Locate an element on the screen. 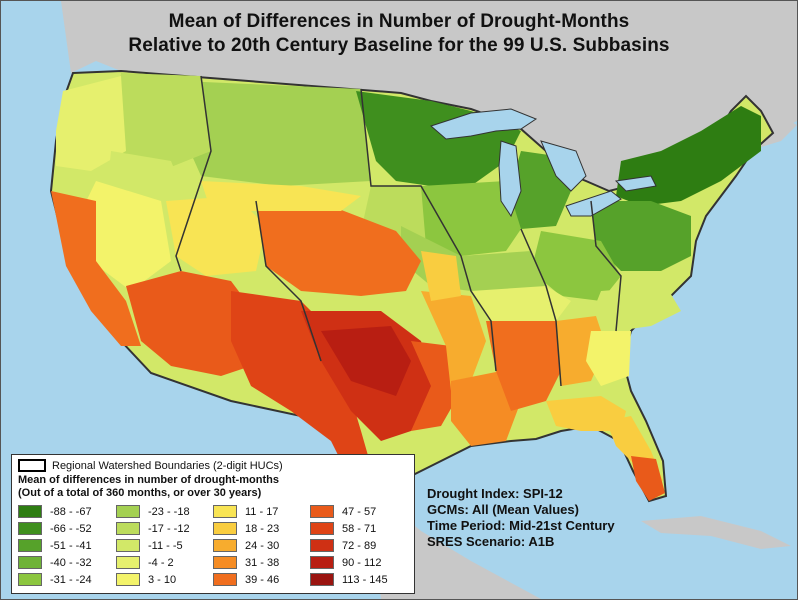 This screenshot has height=600, width=798. region-alabama is located at coordinates (526, 366).